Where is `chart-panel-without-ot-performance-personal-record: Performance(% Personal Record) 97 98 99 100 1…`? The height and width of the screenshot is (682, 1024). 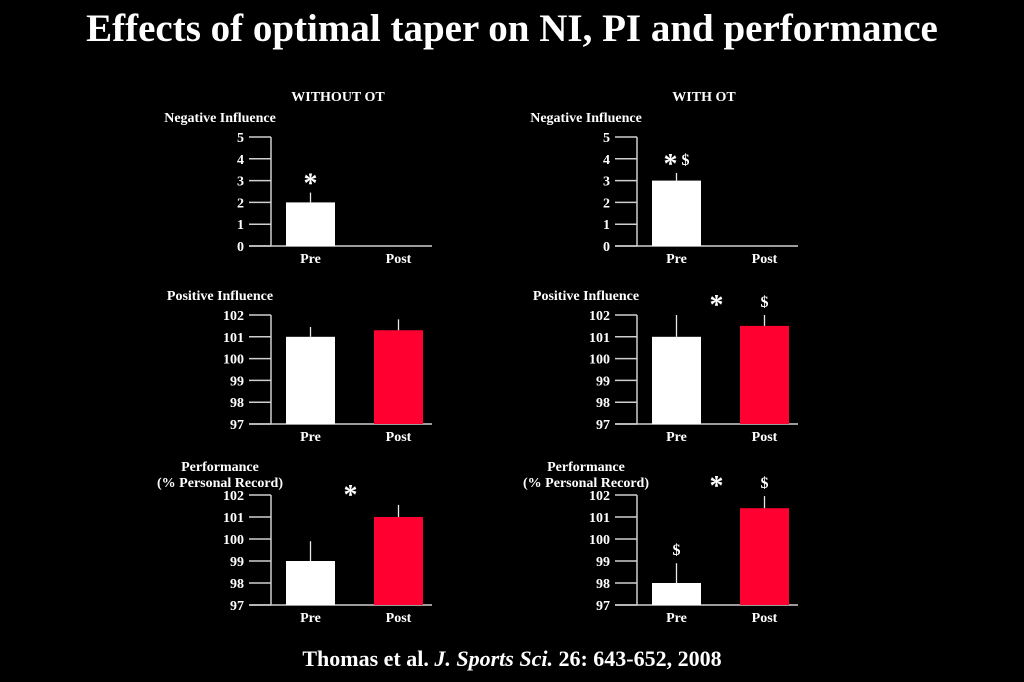 chart-panel-without-ot-performance-personal-record: Performance(% Personal Record) 97 98 99 100 1… is located at coordinates (294, 543).